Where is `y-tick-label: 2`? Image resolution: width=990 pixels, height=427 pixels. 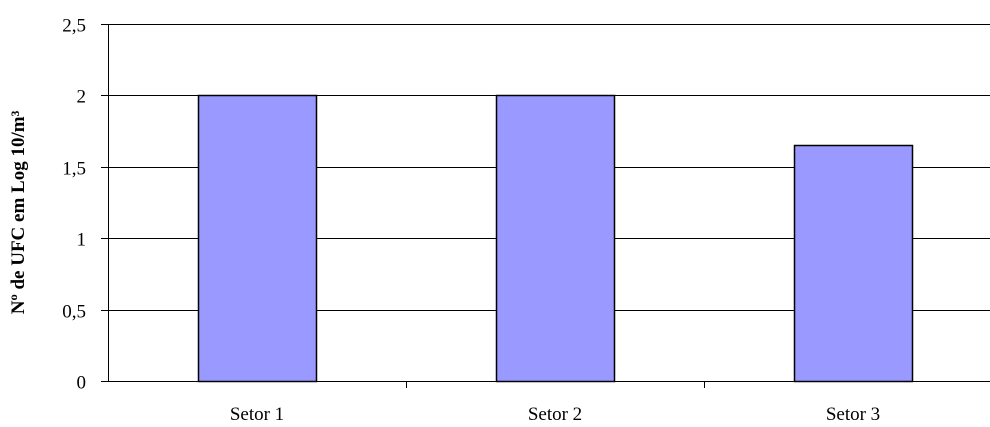 y-tick-label: 2 is located at coordinates (82, 97).